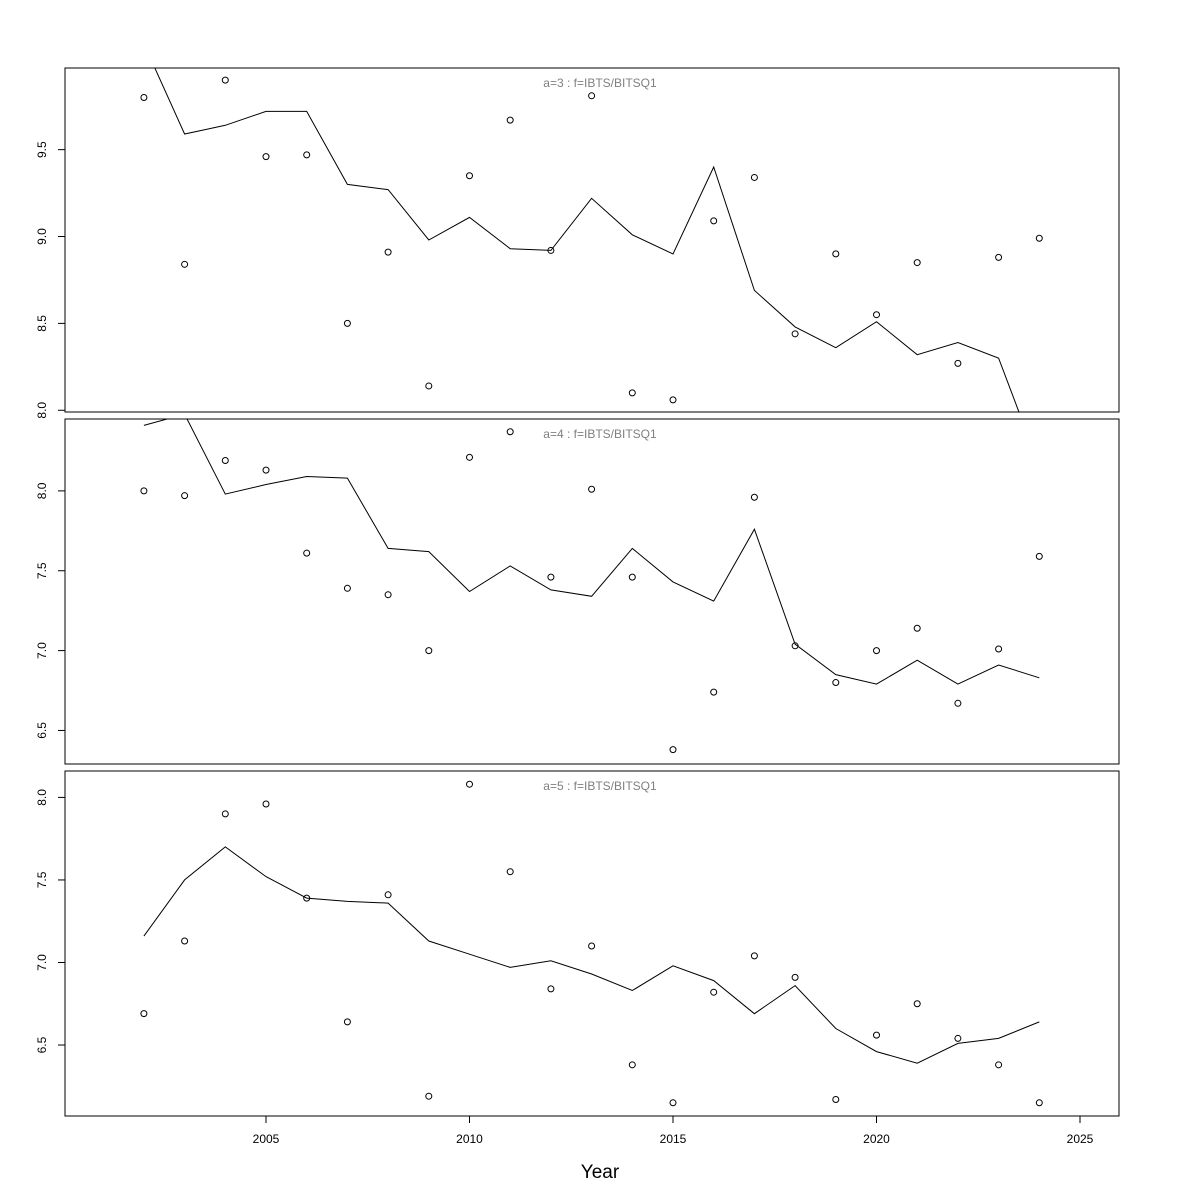 The height and width of the screenshot is (1200, 1200). What do you see at coordinates (600, 786) in the screenshot?
I see `panel-title: a=5 : f=IBTS/BITSQ1` at bounding box center [600, 786].